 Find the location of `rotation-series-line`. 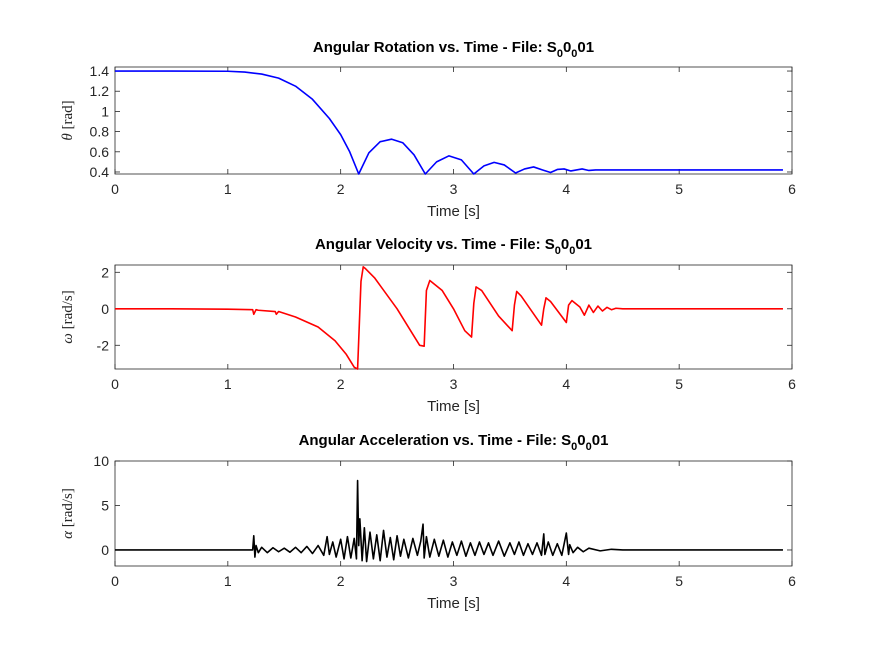

rotation-series-line is located at coordinates (449, 122).